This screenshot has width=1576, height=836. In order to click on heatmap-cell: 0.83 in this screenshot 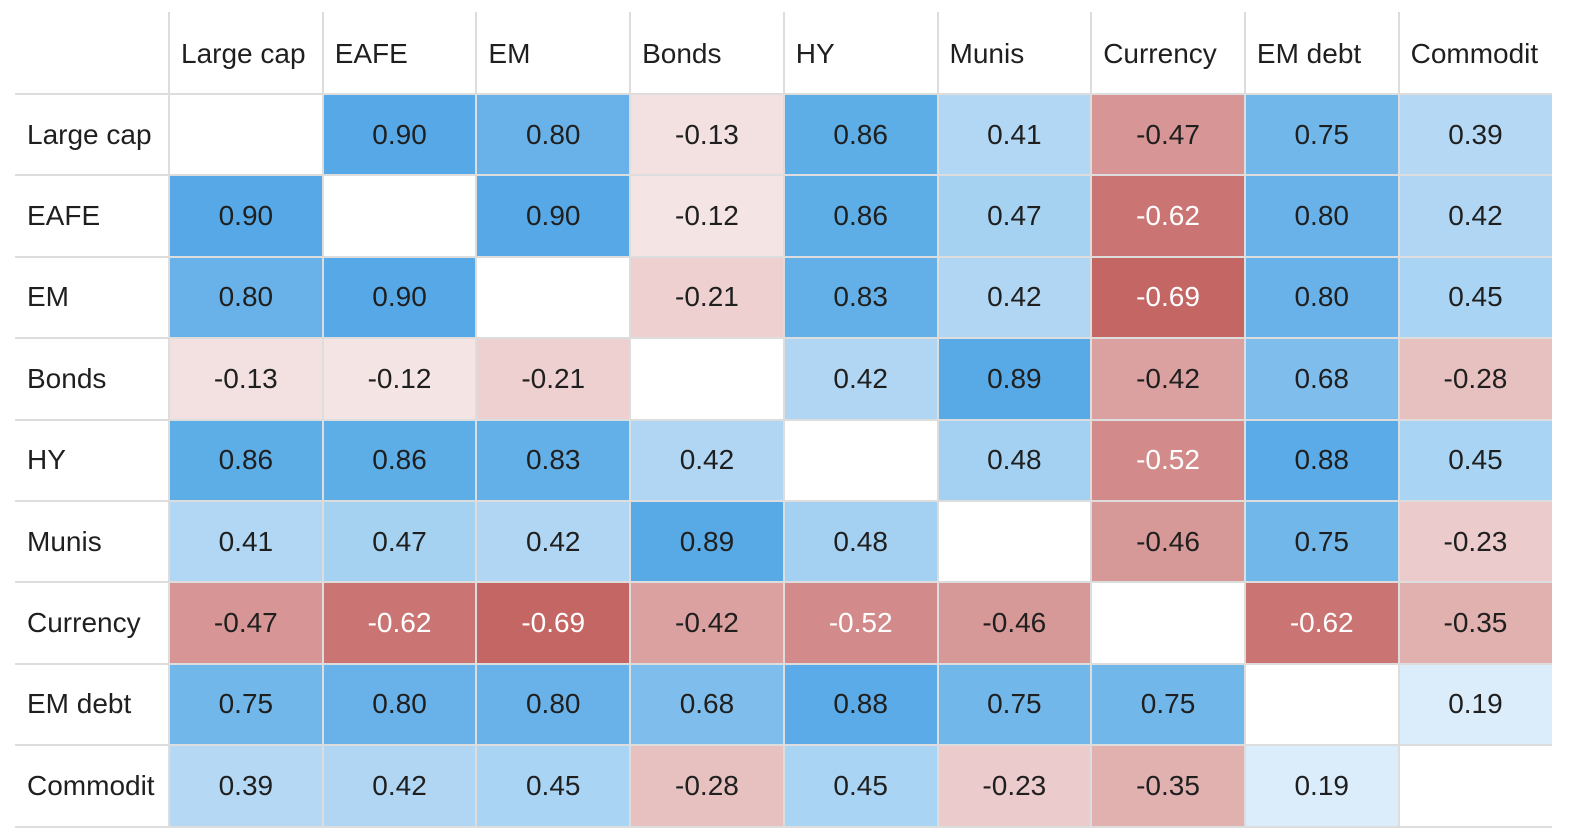, I will do `click(553, 460)`.